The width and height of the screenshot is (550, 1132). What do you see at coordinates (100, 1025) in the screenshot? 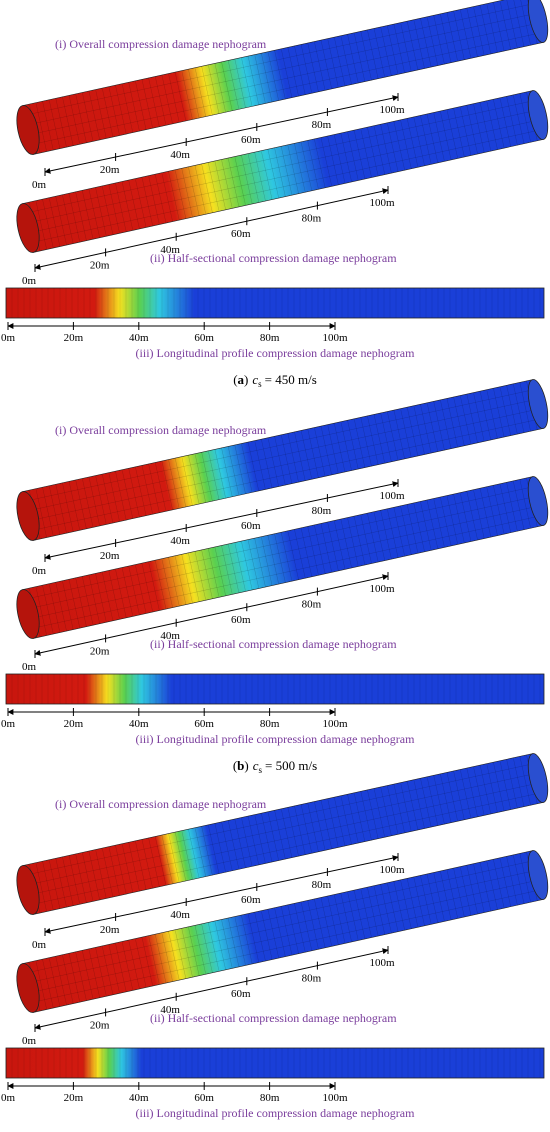
I see `scale-label: 20m` at bounding box center [100, 1025].